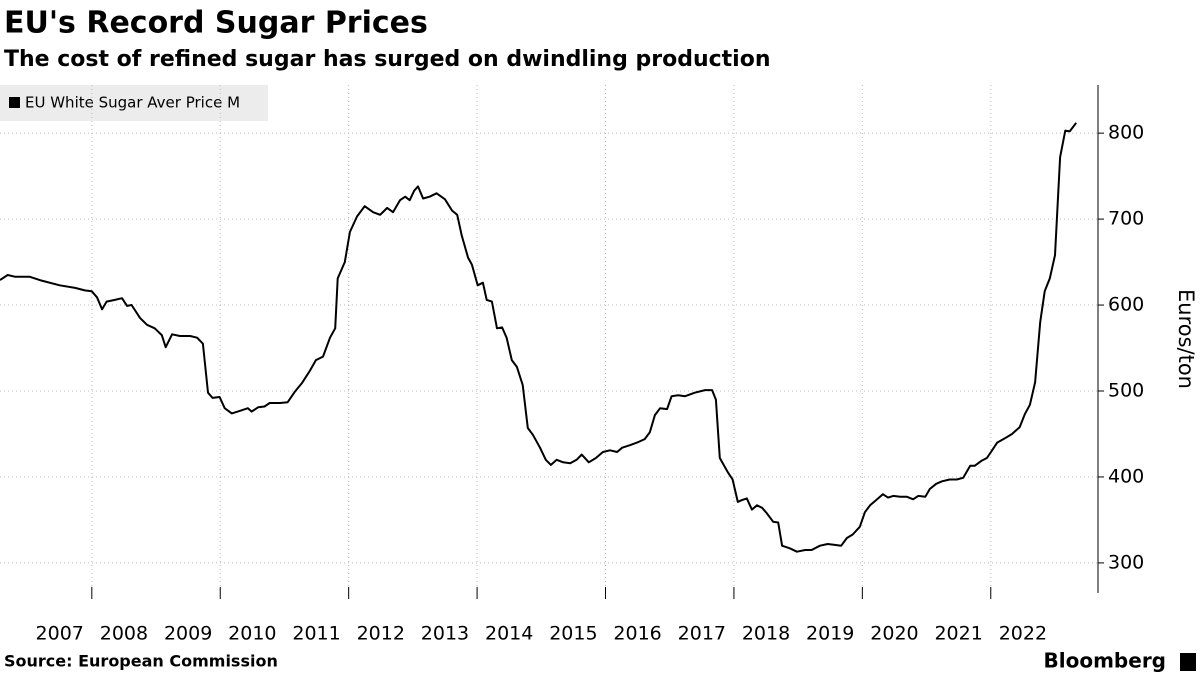 The width and height of the screenshot is (1200, 679). I want to click on y-tick-label: 600, so click(1126, 305).